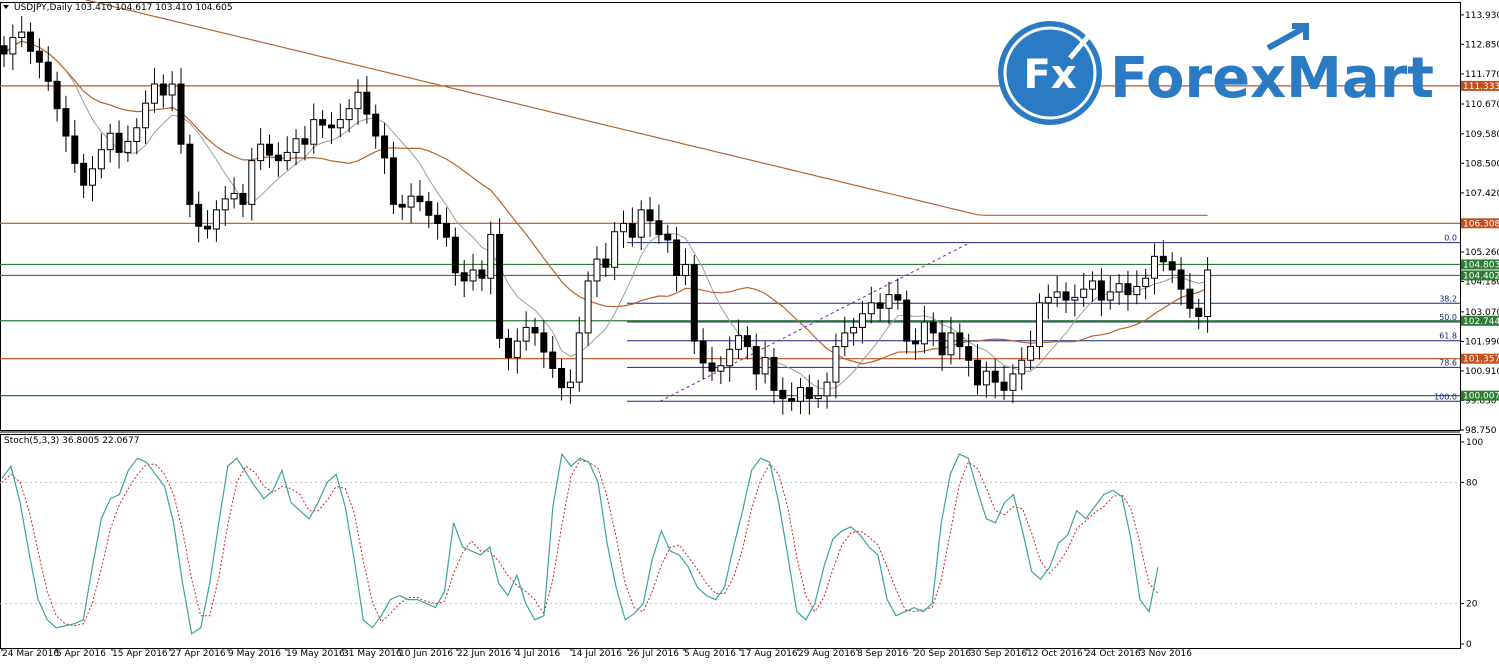  Describe the element at coordinates (815, 322) in the screenshot. I see `fib-trend-line` at that location.